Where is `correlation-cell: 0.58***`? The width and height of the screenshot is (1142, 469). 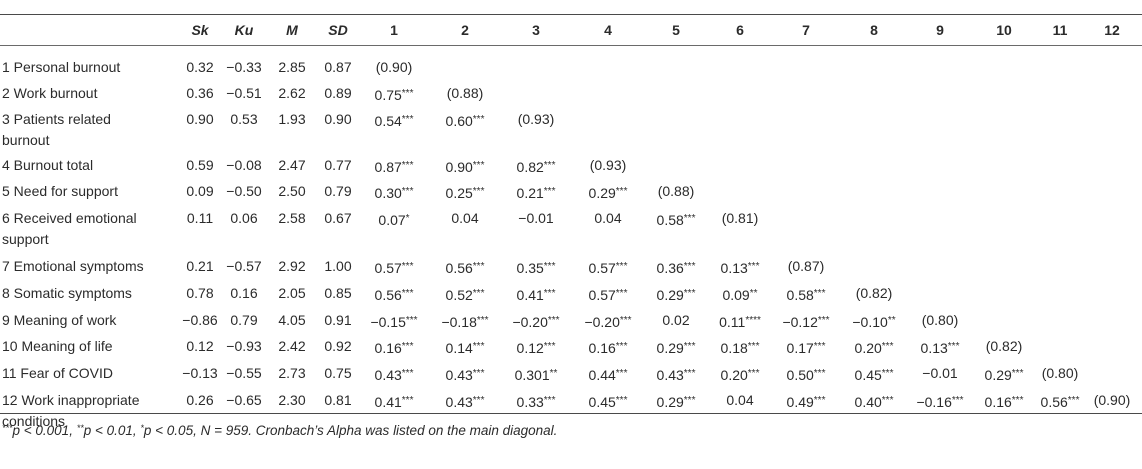 correlation-cell: 0.58*** is located at coordinates (676, 219).